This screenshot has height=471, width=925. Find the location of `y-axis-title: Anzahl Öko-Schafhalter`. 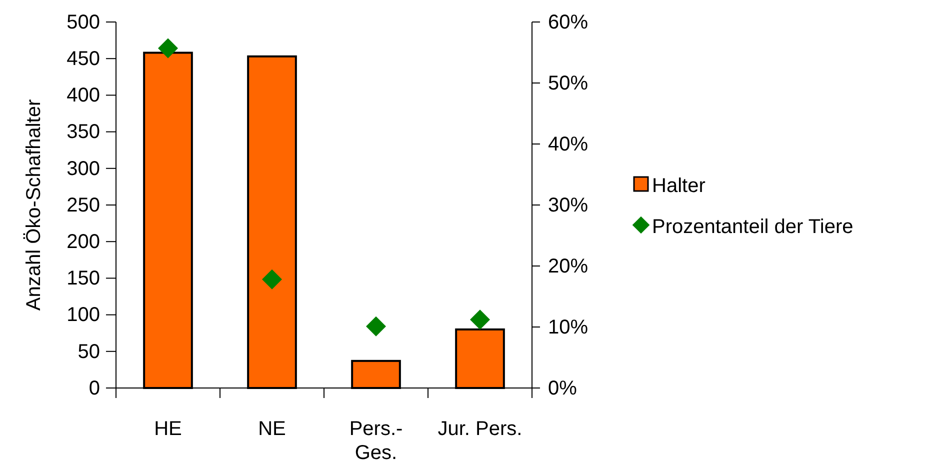

y-axis-title: Anzahl Öko-Schafhalter is located at coordinates (34, 205).